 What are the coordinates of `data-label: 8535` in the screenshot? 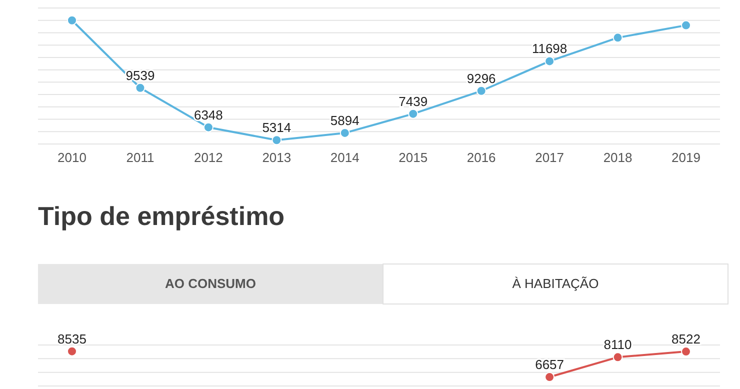 It's located at (72, 338).